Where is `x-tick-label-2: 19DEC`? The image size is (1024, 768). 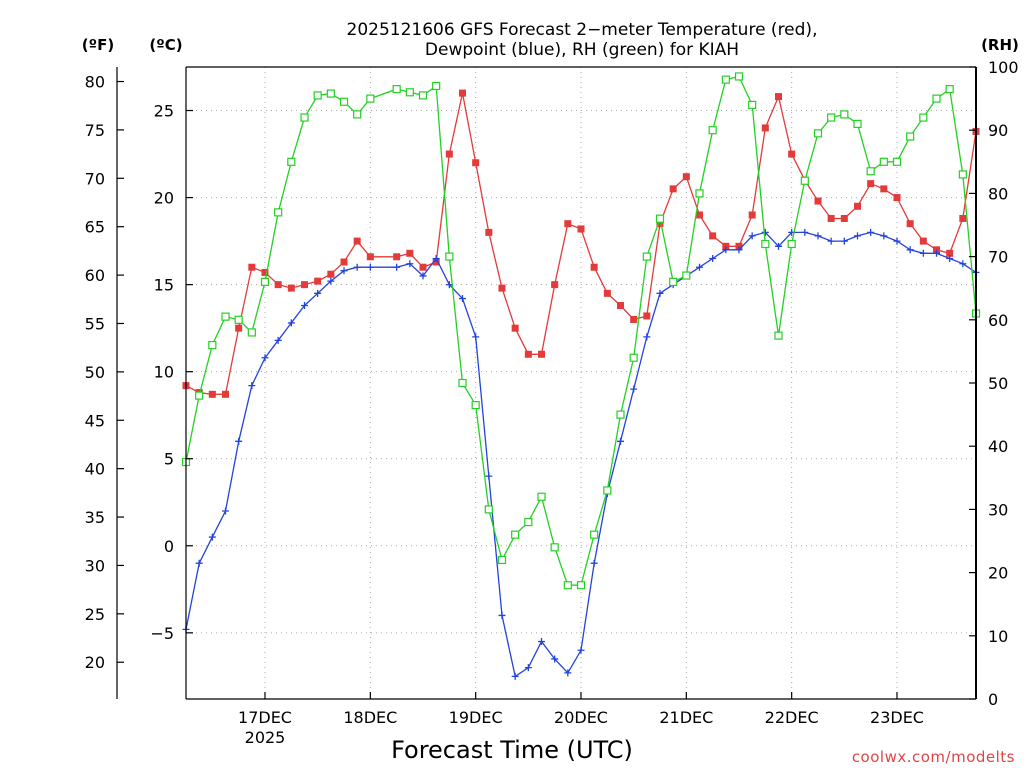 x-tick-label-2: 19DEC is located at coordinates (476, 717).